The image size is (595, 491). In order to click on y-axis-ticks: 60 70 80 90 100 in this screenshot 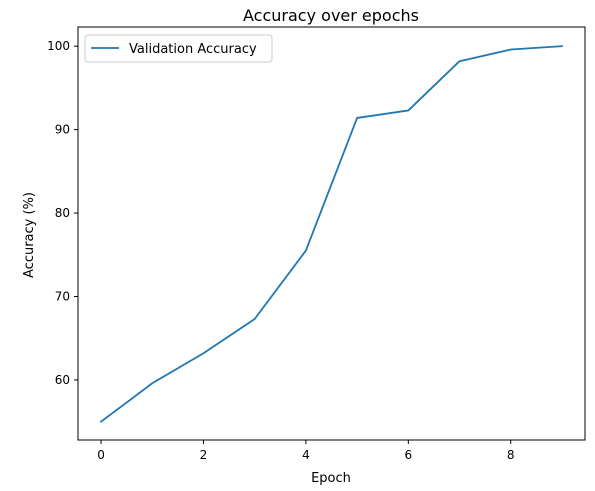, I will do `click(62, 213)`.